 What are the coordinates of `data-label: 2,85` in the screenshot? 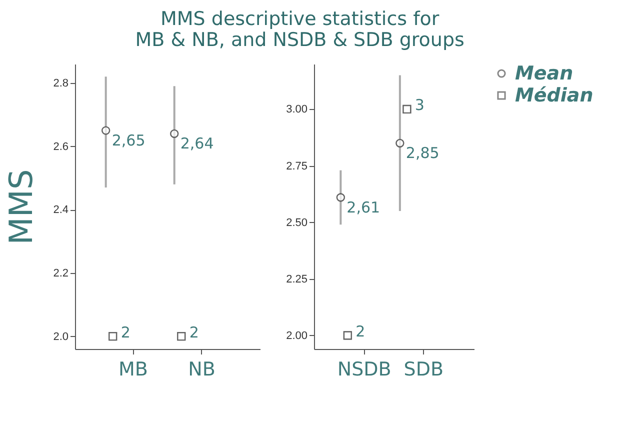 It's located at (423, 153).